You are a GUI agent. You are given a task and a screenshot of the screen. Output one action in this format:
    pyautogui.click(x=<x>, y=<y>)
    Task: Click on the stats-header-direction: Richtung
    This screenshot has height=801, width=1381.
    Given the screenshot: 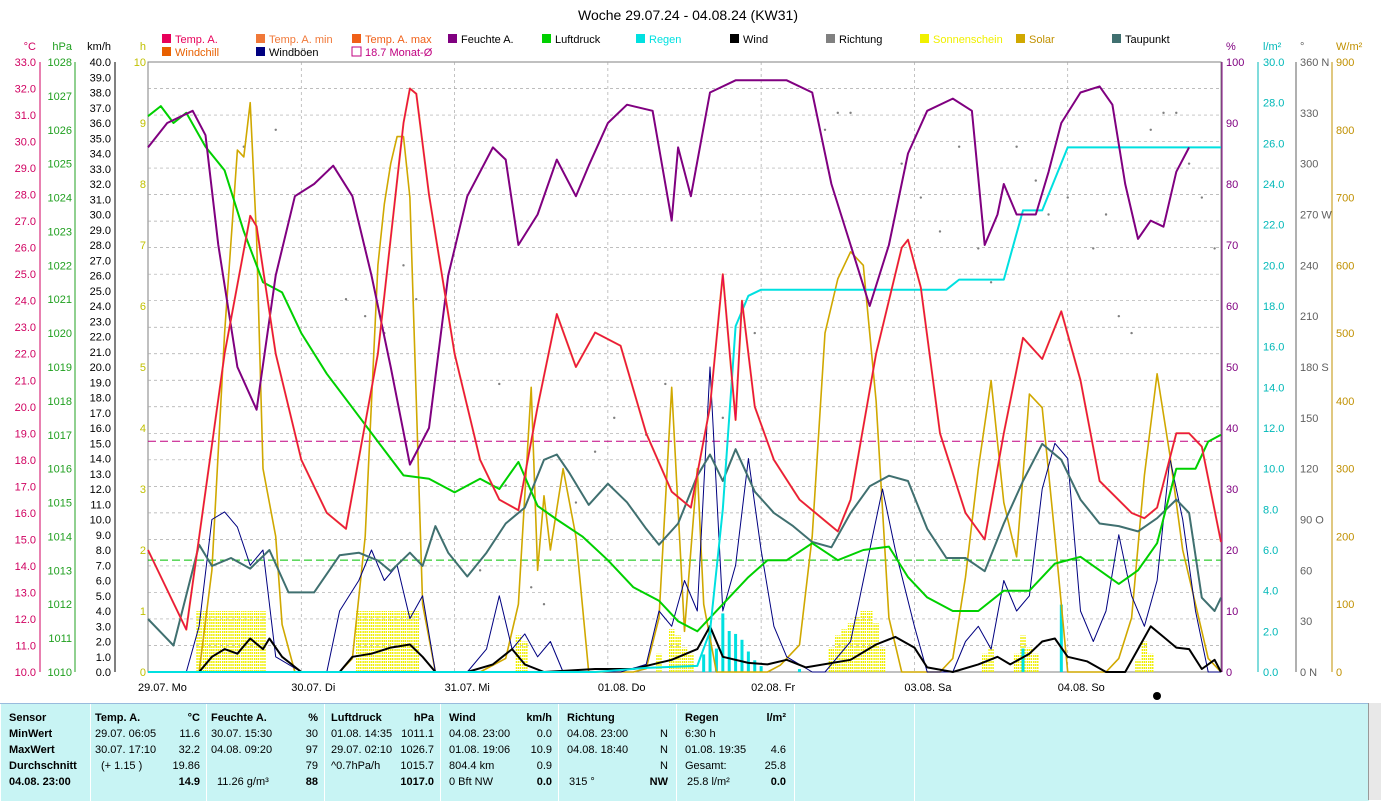 What is the action you would take?
    pyautogui.click(x=591, y=718)
    